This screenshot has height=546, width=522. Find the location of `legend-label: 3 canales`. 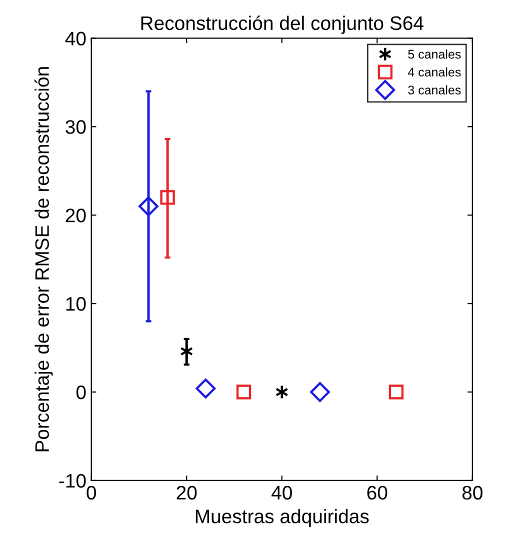

legend-label: 3 canales is located at coordinates (434, 89).